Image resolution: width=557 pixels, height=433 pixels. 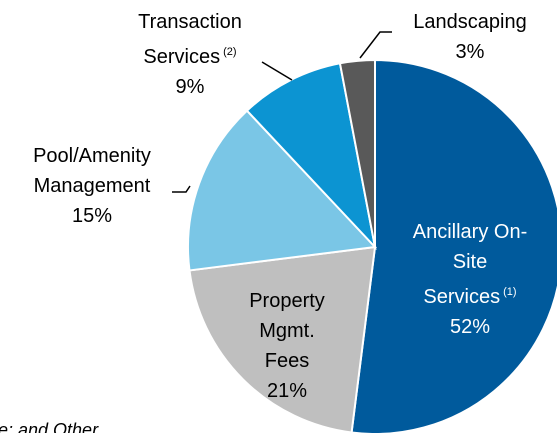 I want to click on footnote: e: and Other, so click(x=49, y=426).